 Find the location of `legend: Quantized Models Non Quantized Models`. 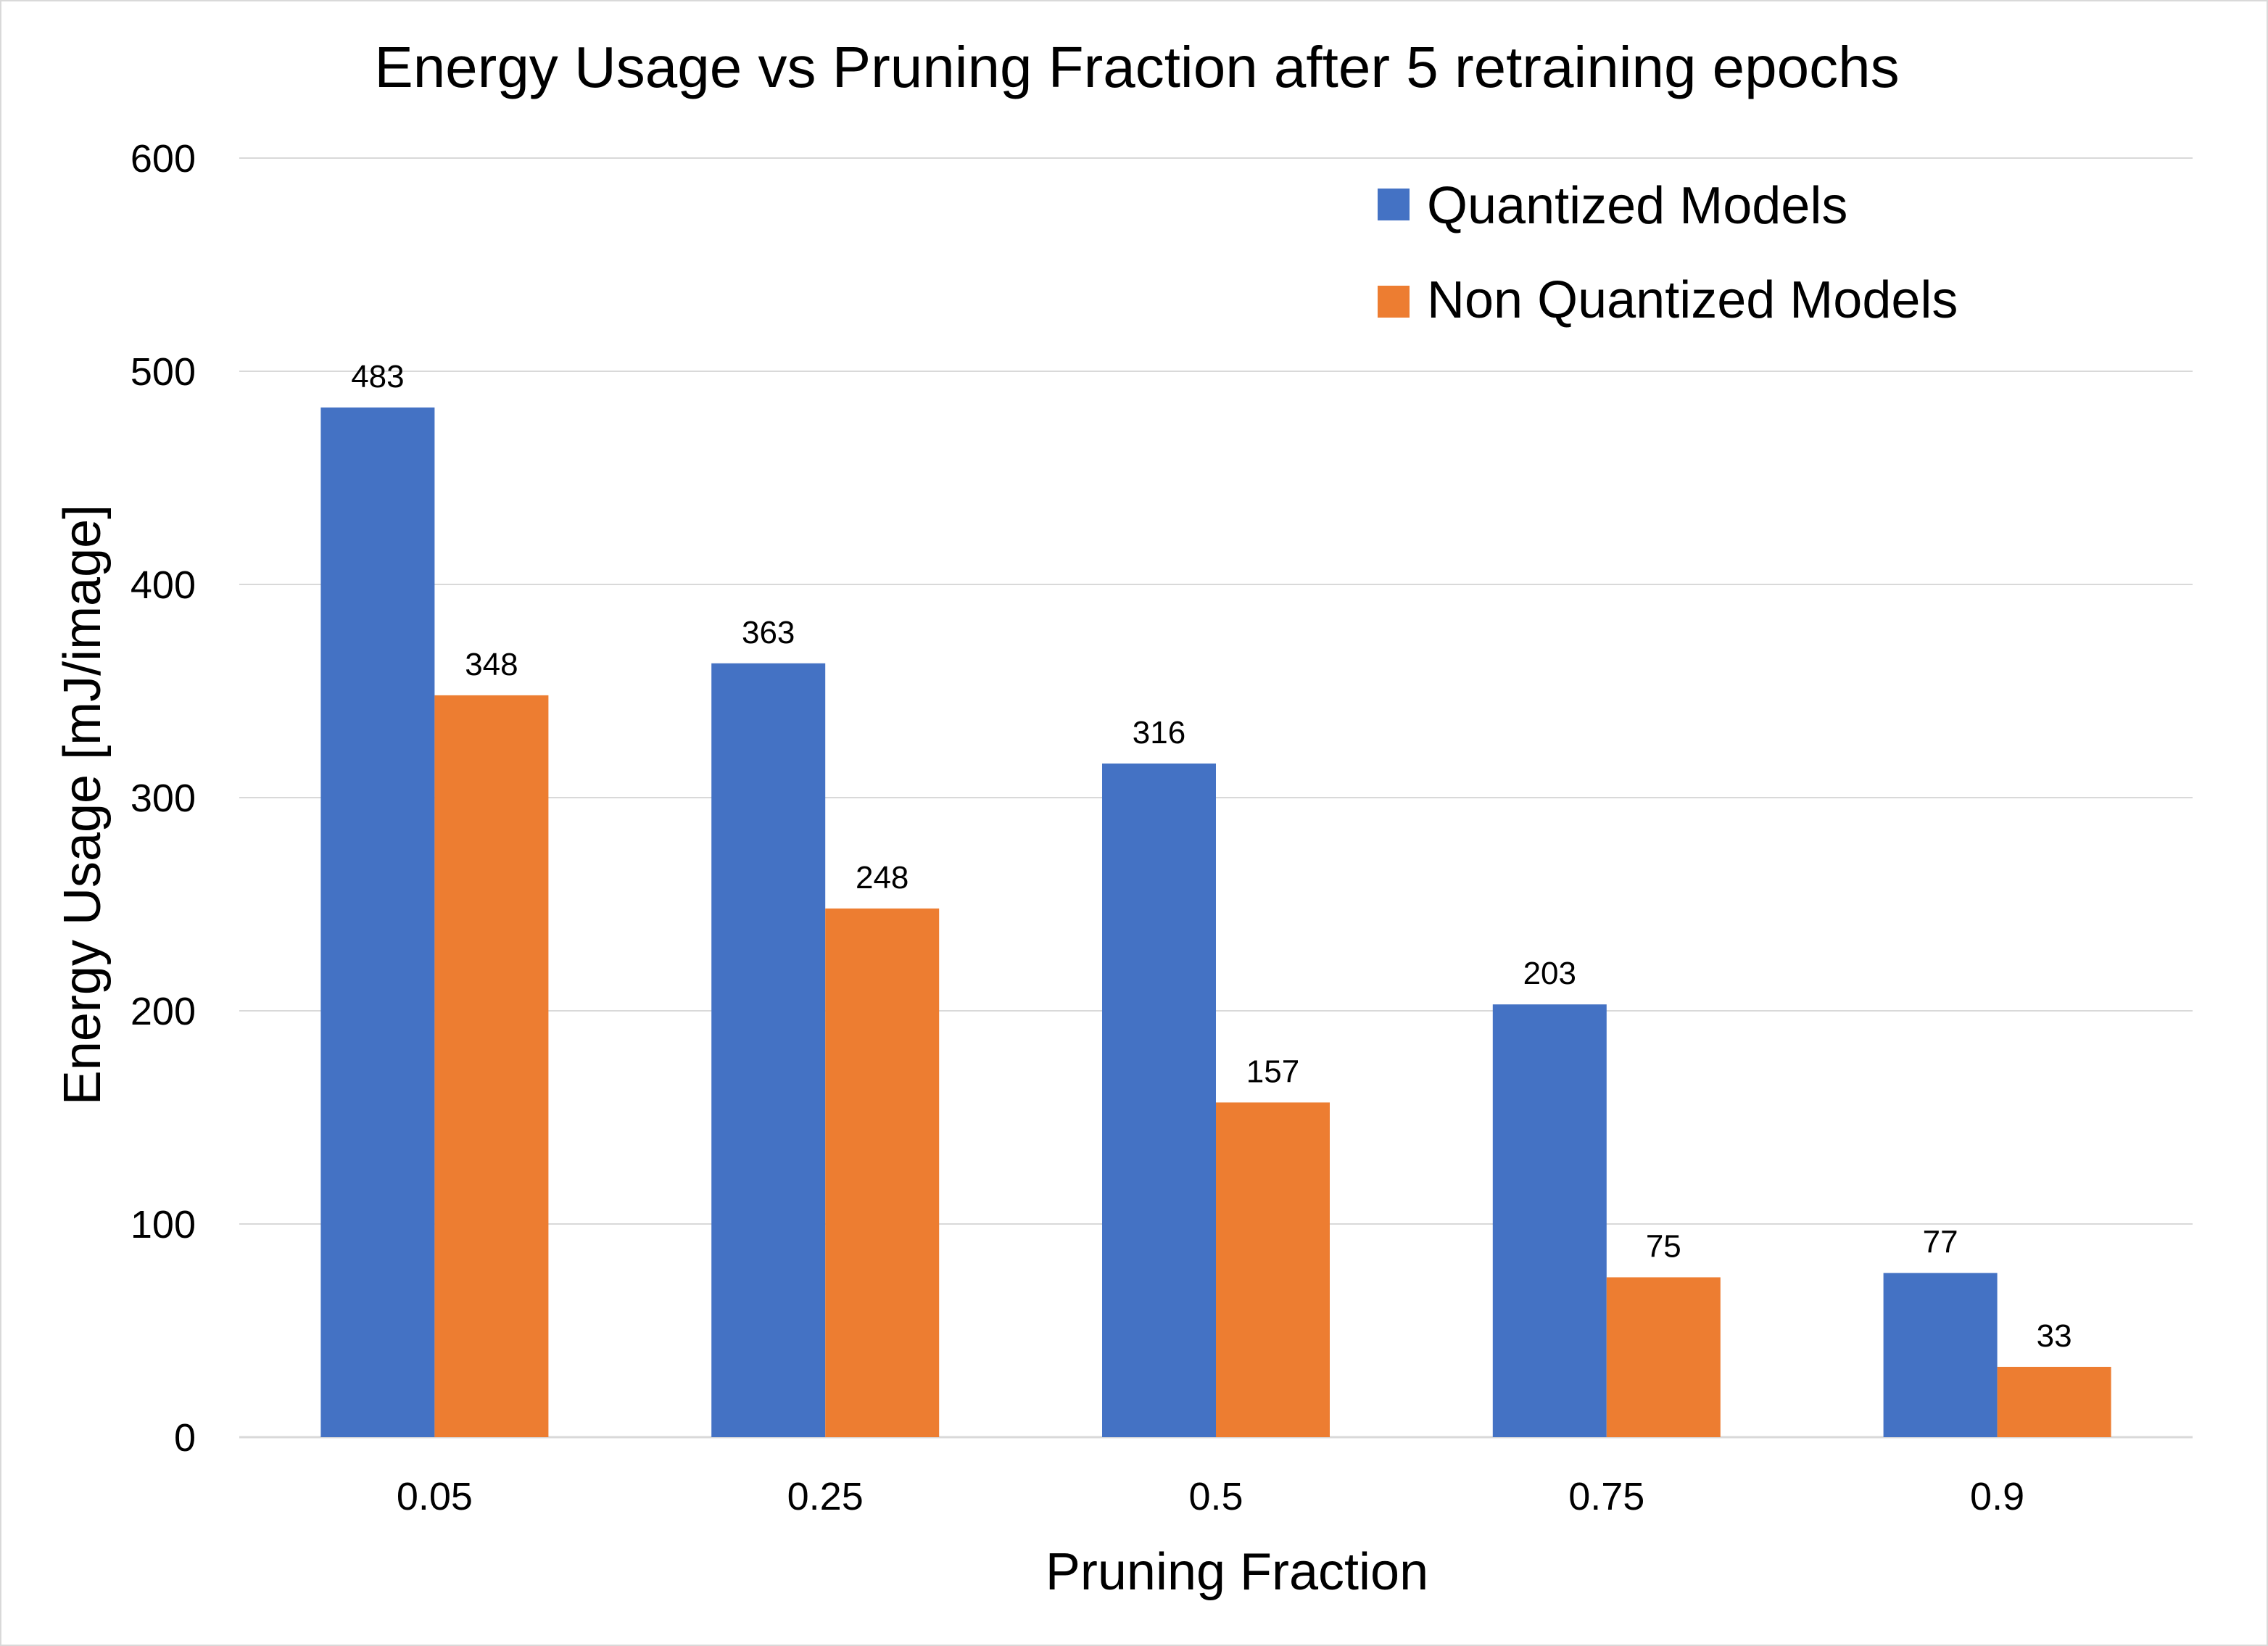

legend: Quantized Models Non Quantized Models is located at coordinates (1668, 253).